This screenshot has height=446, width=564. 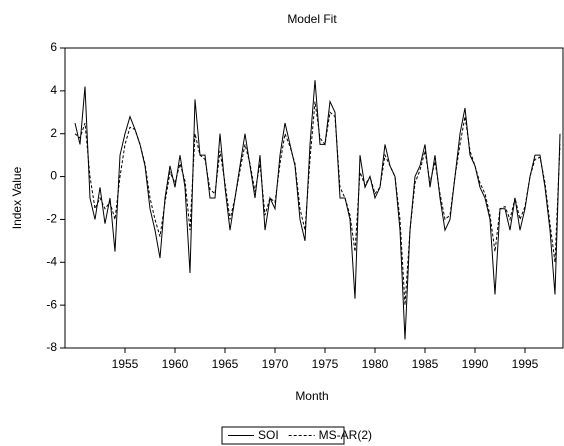 What do you see at coordinates (51, 219) in the screenshot?
I see `y-tick-label: -2` at bounding box center [51, 219].